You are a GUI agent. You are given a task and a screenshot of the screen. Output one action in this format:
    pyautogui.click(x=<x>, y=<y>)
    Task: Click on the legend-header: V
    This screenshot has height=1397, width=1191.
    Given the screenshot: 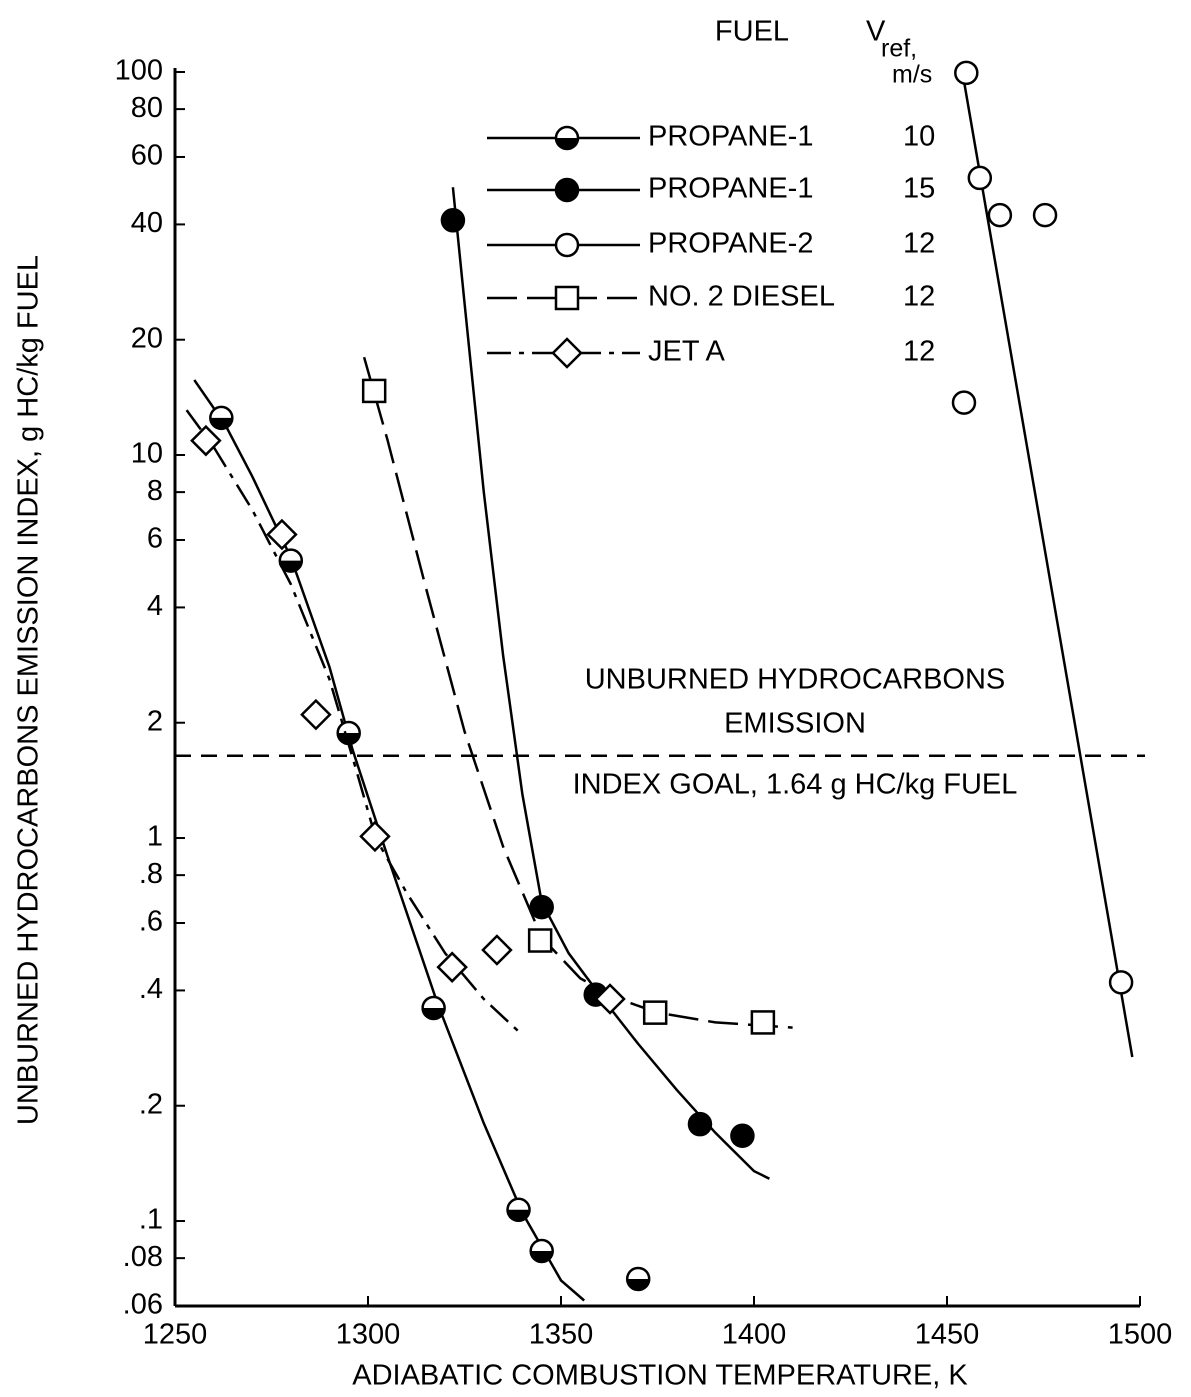 What is the action you would take?
    pyautogui.click(x=876, y=32)
    